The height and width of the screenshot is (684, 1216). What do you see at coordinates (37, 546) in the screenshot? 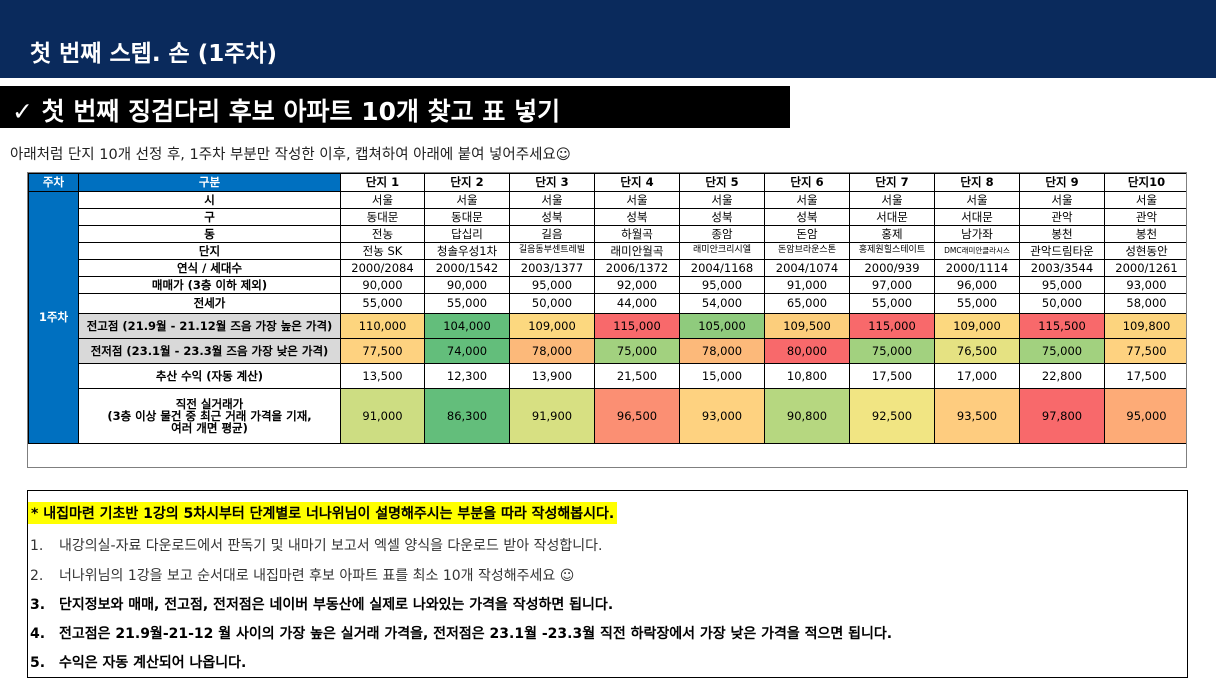
I see `note-number: 1.` at bounding box center [37, 546].